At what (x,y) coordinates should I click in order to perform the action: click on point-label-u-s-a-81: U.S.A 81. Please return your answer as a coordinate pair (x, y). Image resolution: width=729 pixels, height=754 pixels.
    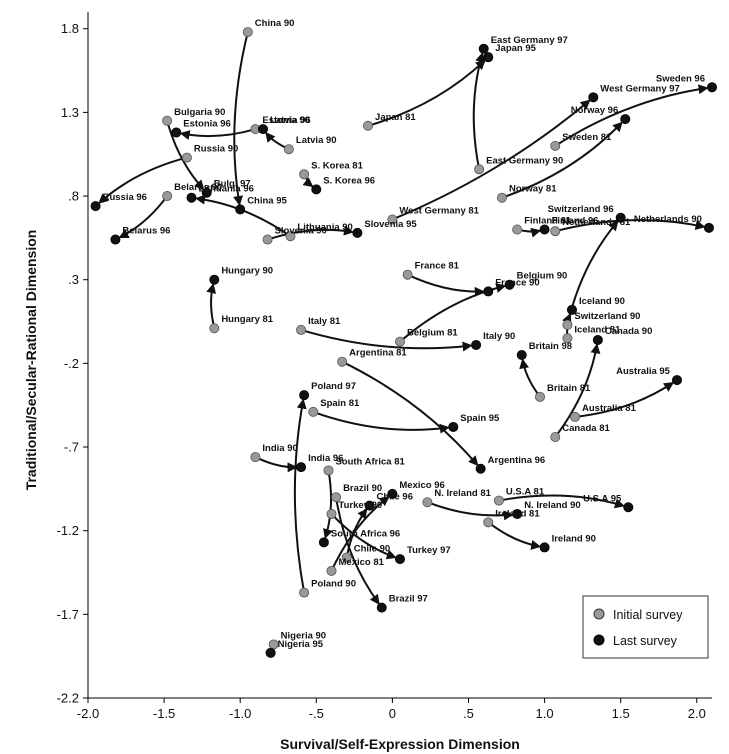
    Looking at the image, I should click on (525, 492).